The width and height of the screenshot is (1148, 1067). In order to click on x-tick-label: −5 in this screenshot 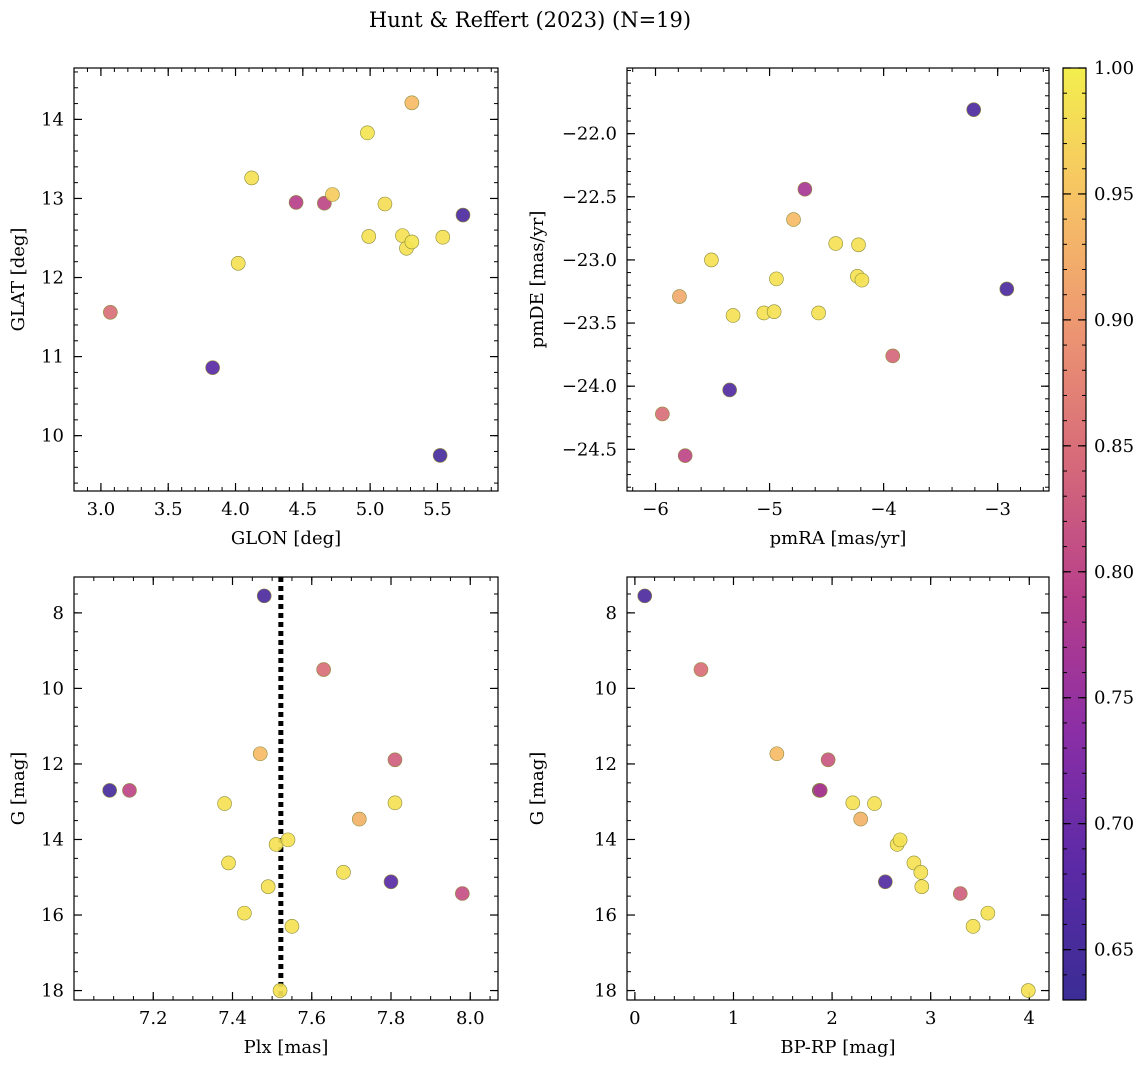, I will do `click(769, 509)`.